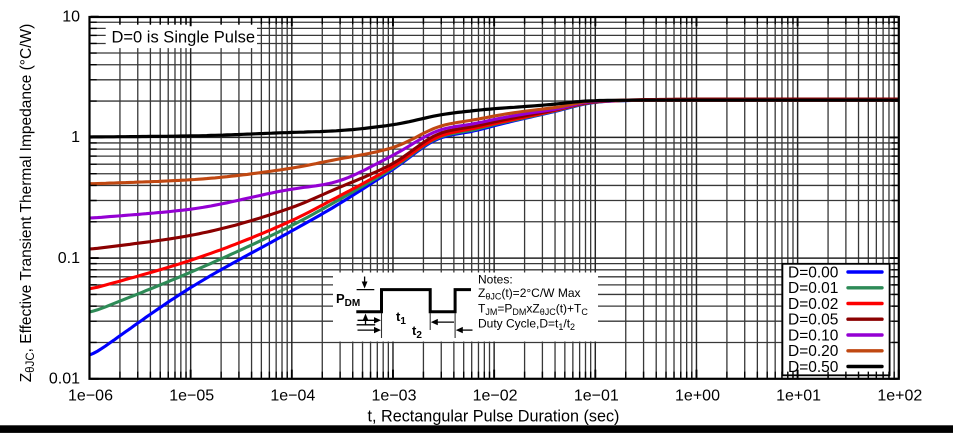 The image size is (953, 439). I want to click on svg-text: 0.1, so click(69, 258).